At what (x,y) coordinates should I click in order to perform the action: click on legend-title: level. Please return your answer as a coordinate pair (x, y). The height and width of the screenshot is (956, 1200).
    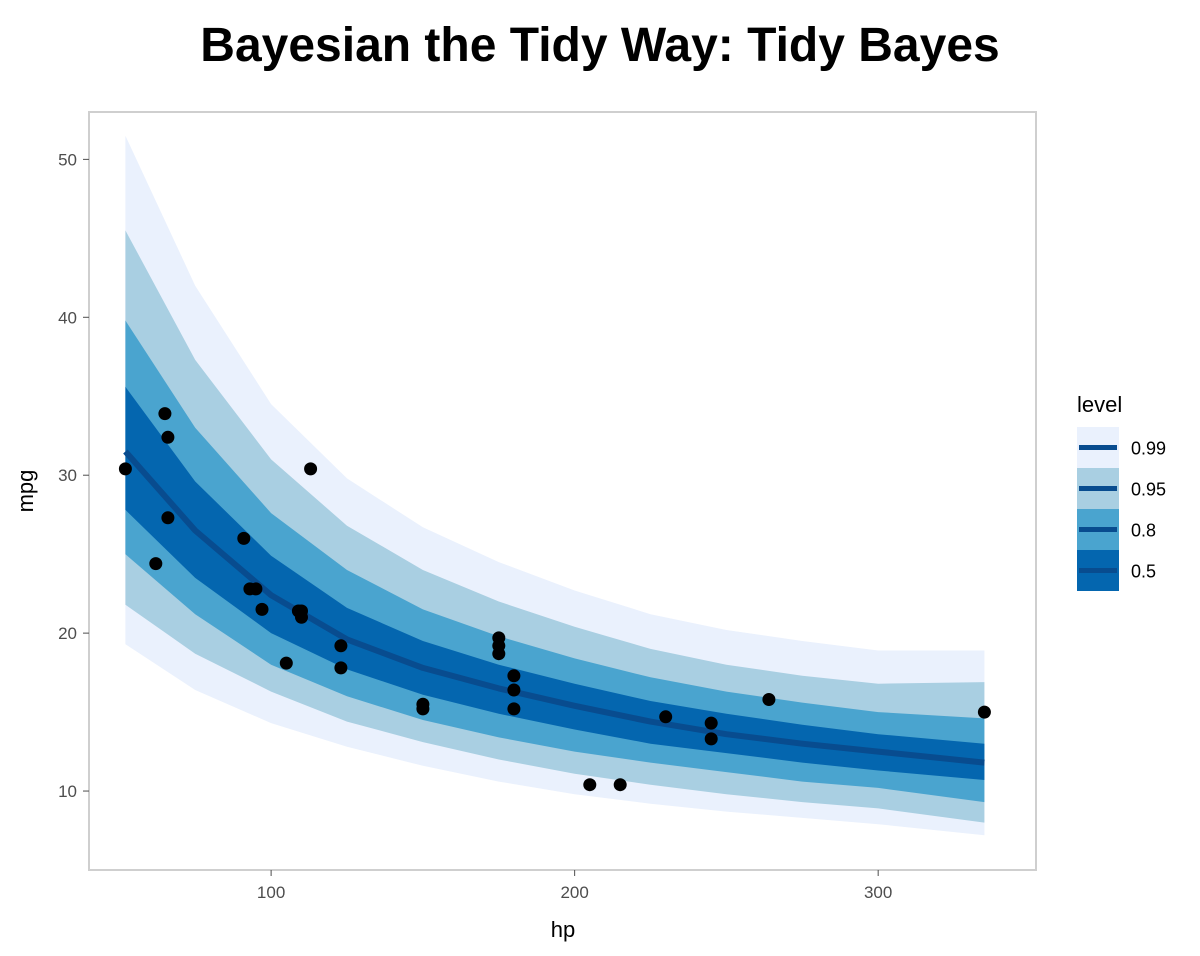
    Looking at the image, I should click on (1099, 404).